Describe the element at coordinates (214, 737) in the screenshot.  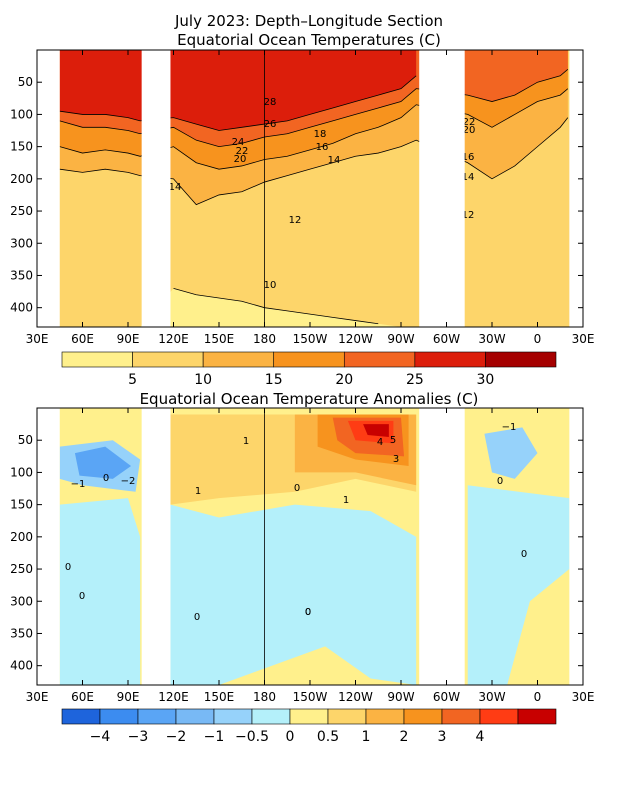
I see `colorbar-label: −1` at that location.